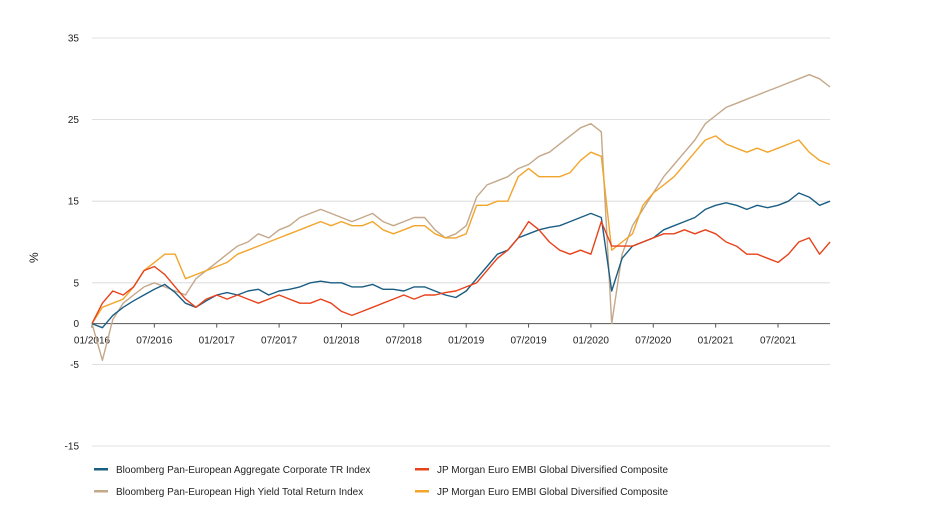 Image resolution: width=926 pixels, height=515 pixels. What do you see at coordinates (154, 341) in the screenshot?
I see `x-tick-label: 07/2016` at bounding box center [154, 341].